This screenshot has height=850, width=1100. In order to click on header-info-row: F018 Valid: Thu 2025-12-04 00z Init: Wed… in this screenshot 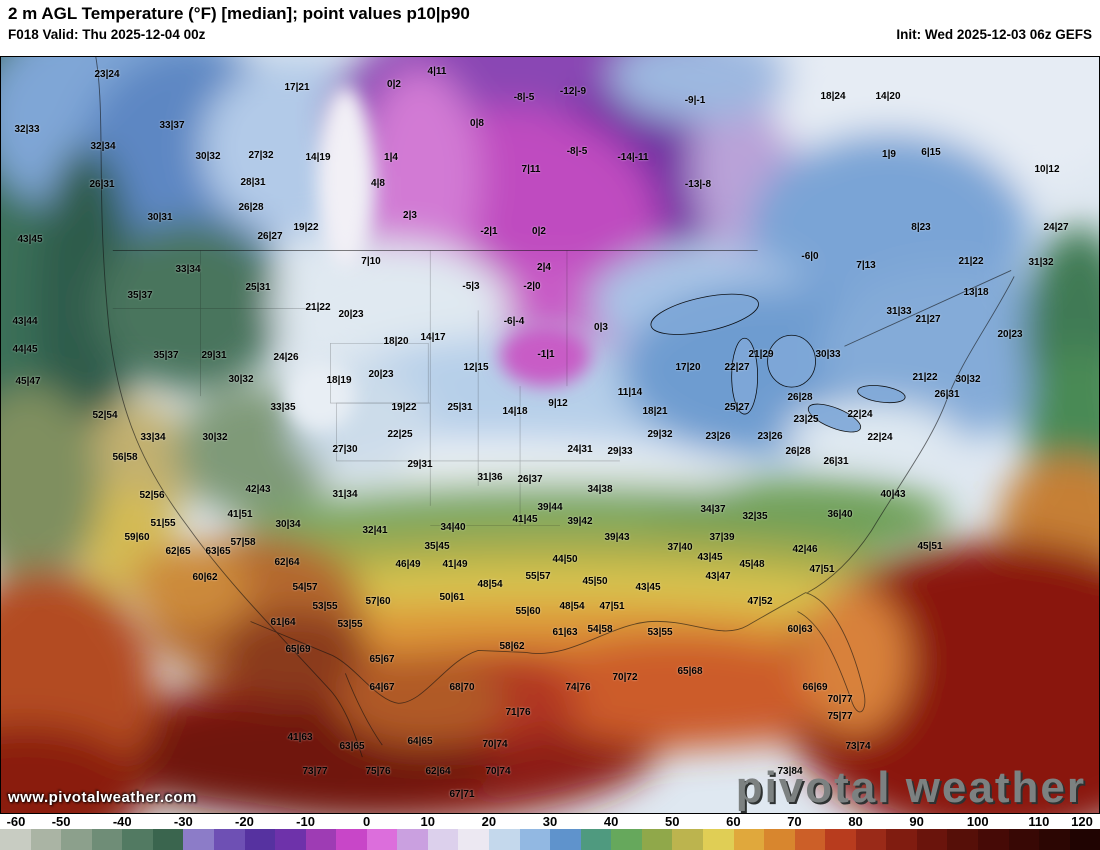, I will do `click(550, 37)`.